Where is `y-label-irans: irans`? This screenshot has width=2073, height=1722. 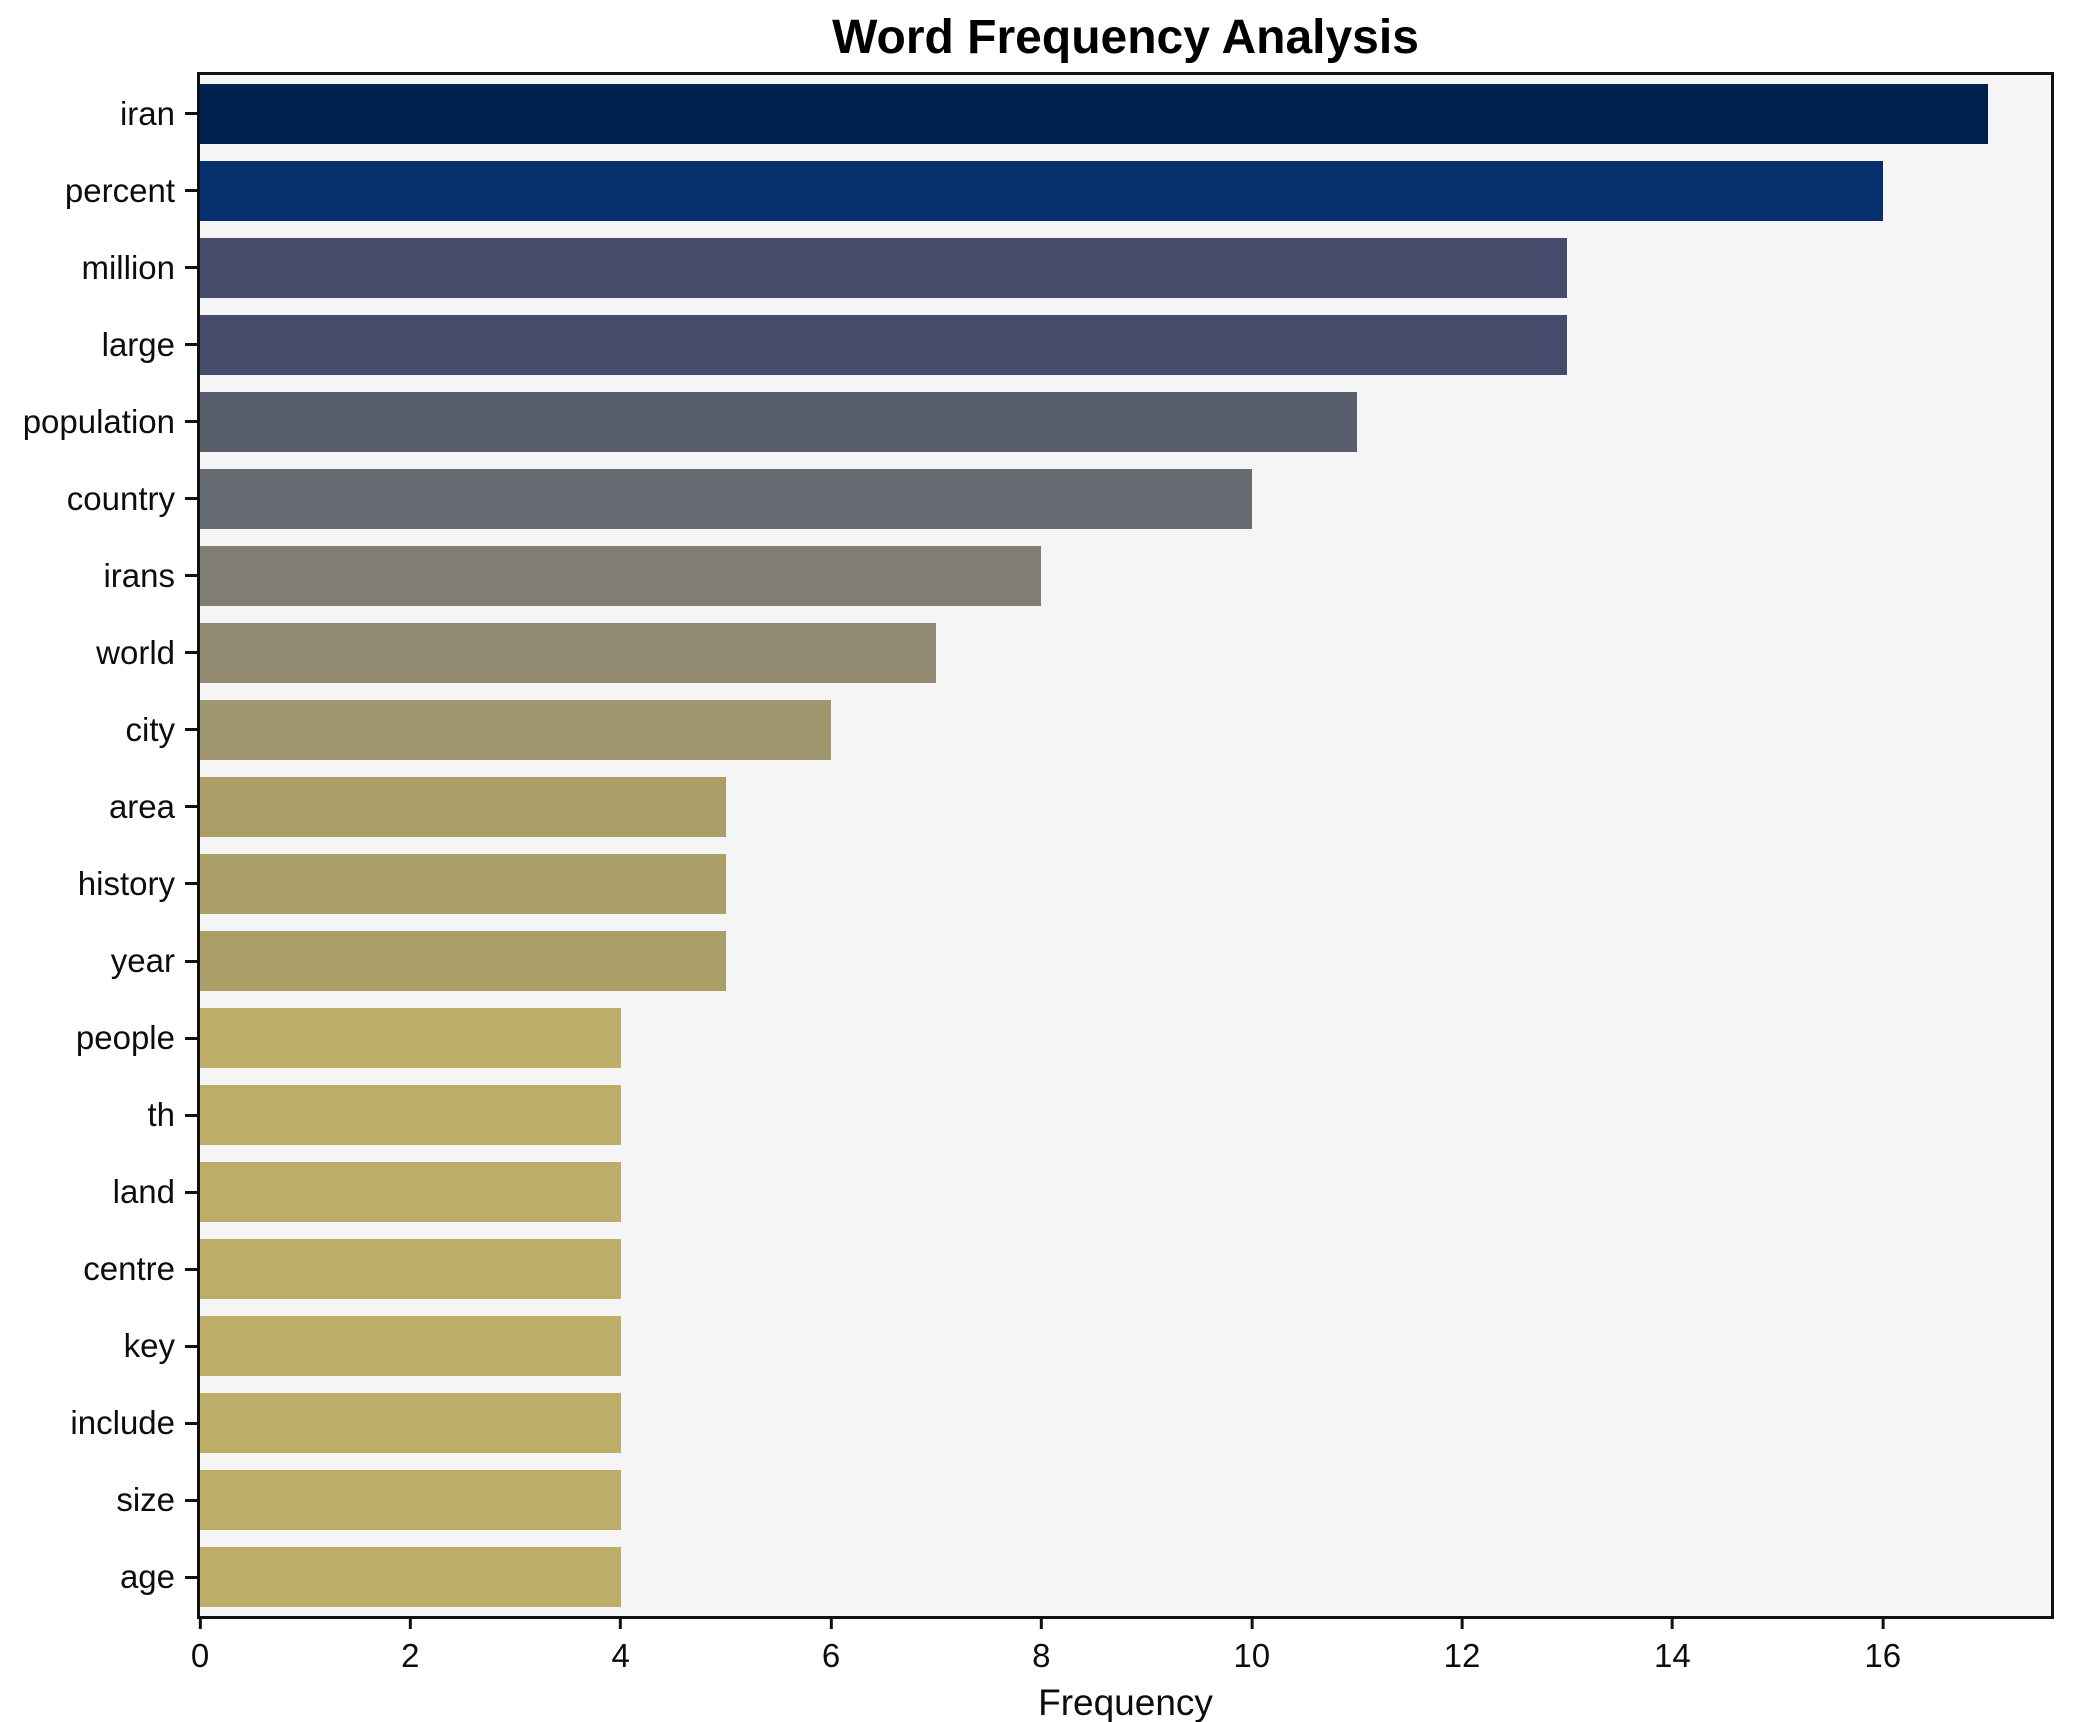 y-label-irans: irans is located at coordinates (139, 575).